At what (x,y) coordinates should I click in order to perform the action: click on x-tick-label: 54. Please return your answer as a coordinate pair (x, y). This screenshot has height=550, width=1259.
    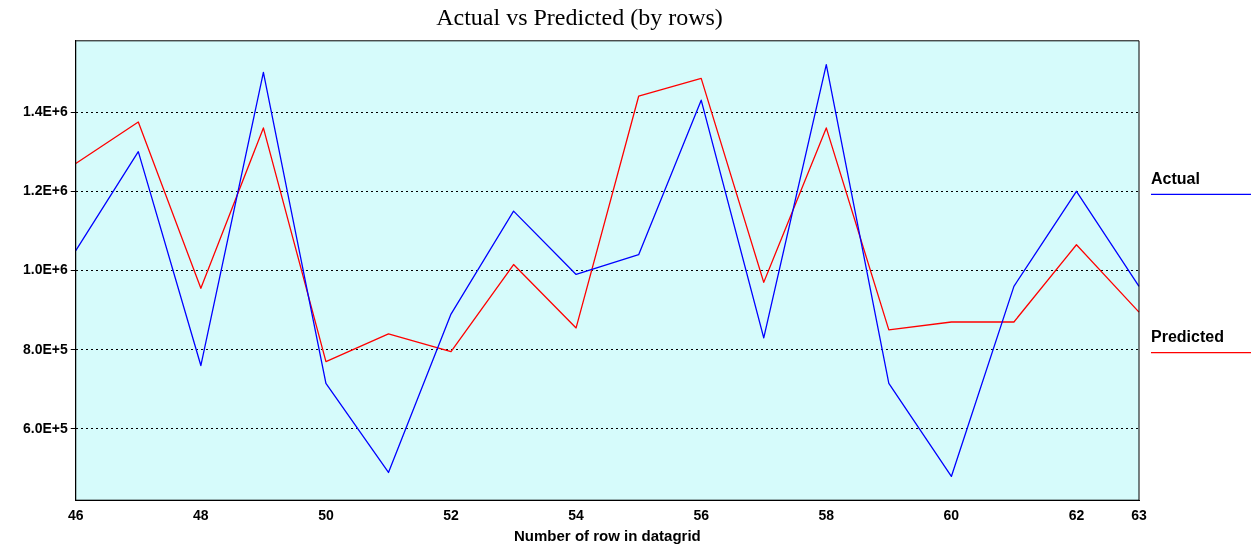
    Looking at the image, I should click on (576, 515).